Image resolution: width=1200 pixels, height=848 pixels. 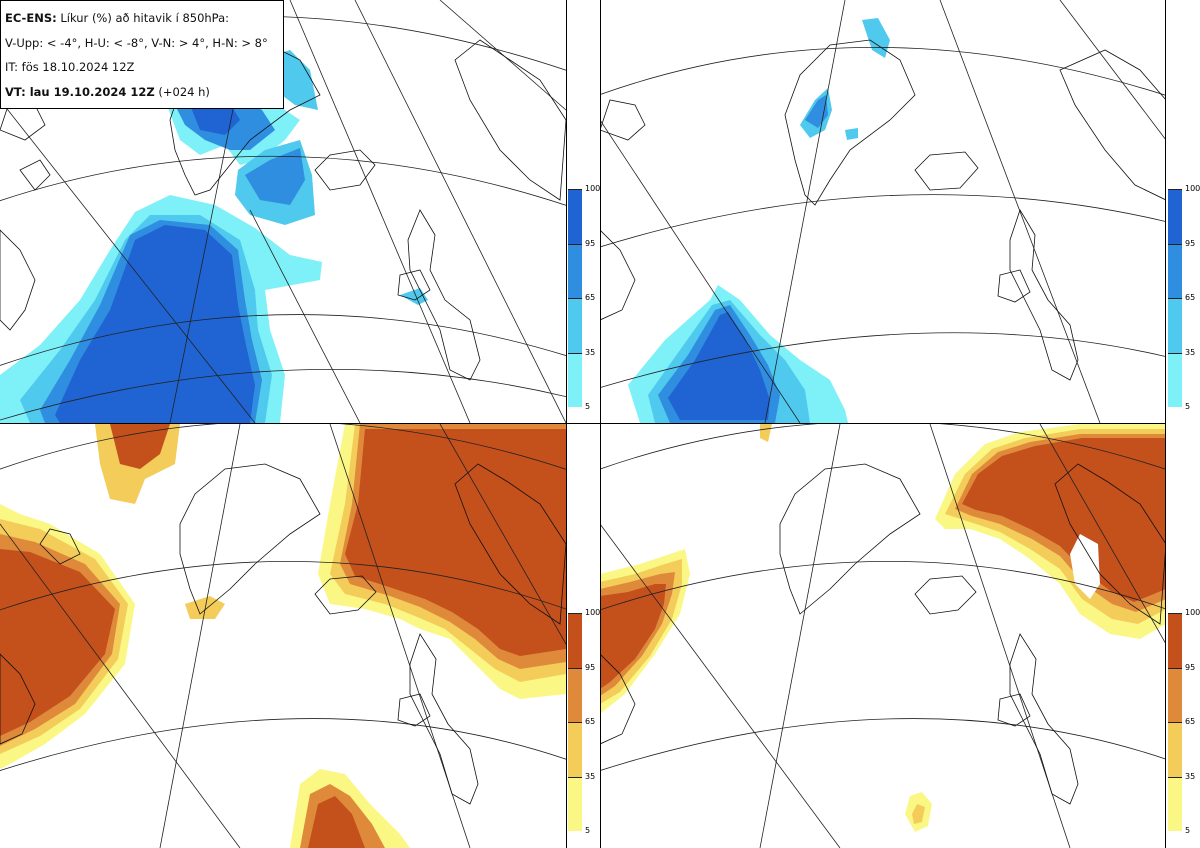 What do you see at coordinates (584, 297) in the screenshot?
I see `colorbar-cold-left: 100 95 65 35 5` at bounding box center [584, 297].